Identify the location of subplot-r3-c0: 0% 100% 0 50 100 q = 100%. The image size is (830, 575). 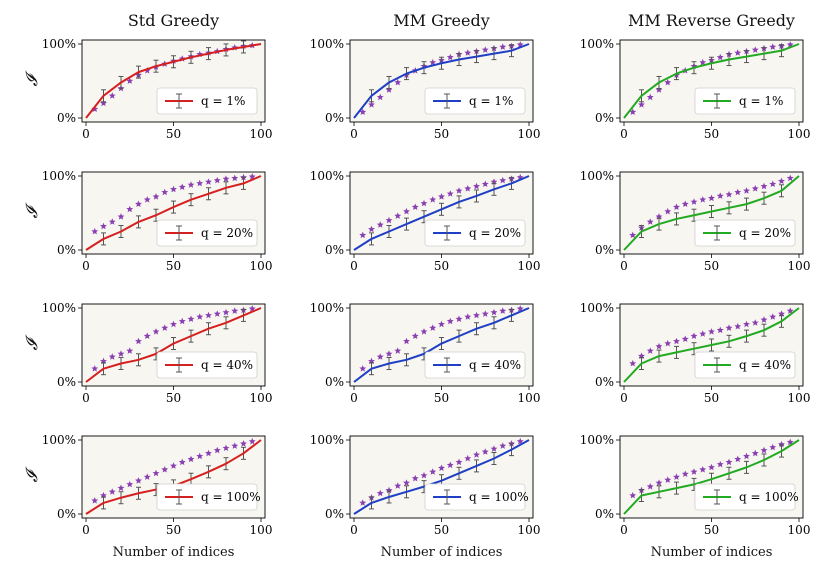
(157, 485).